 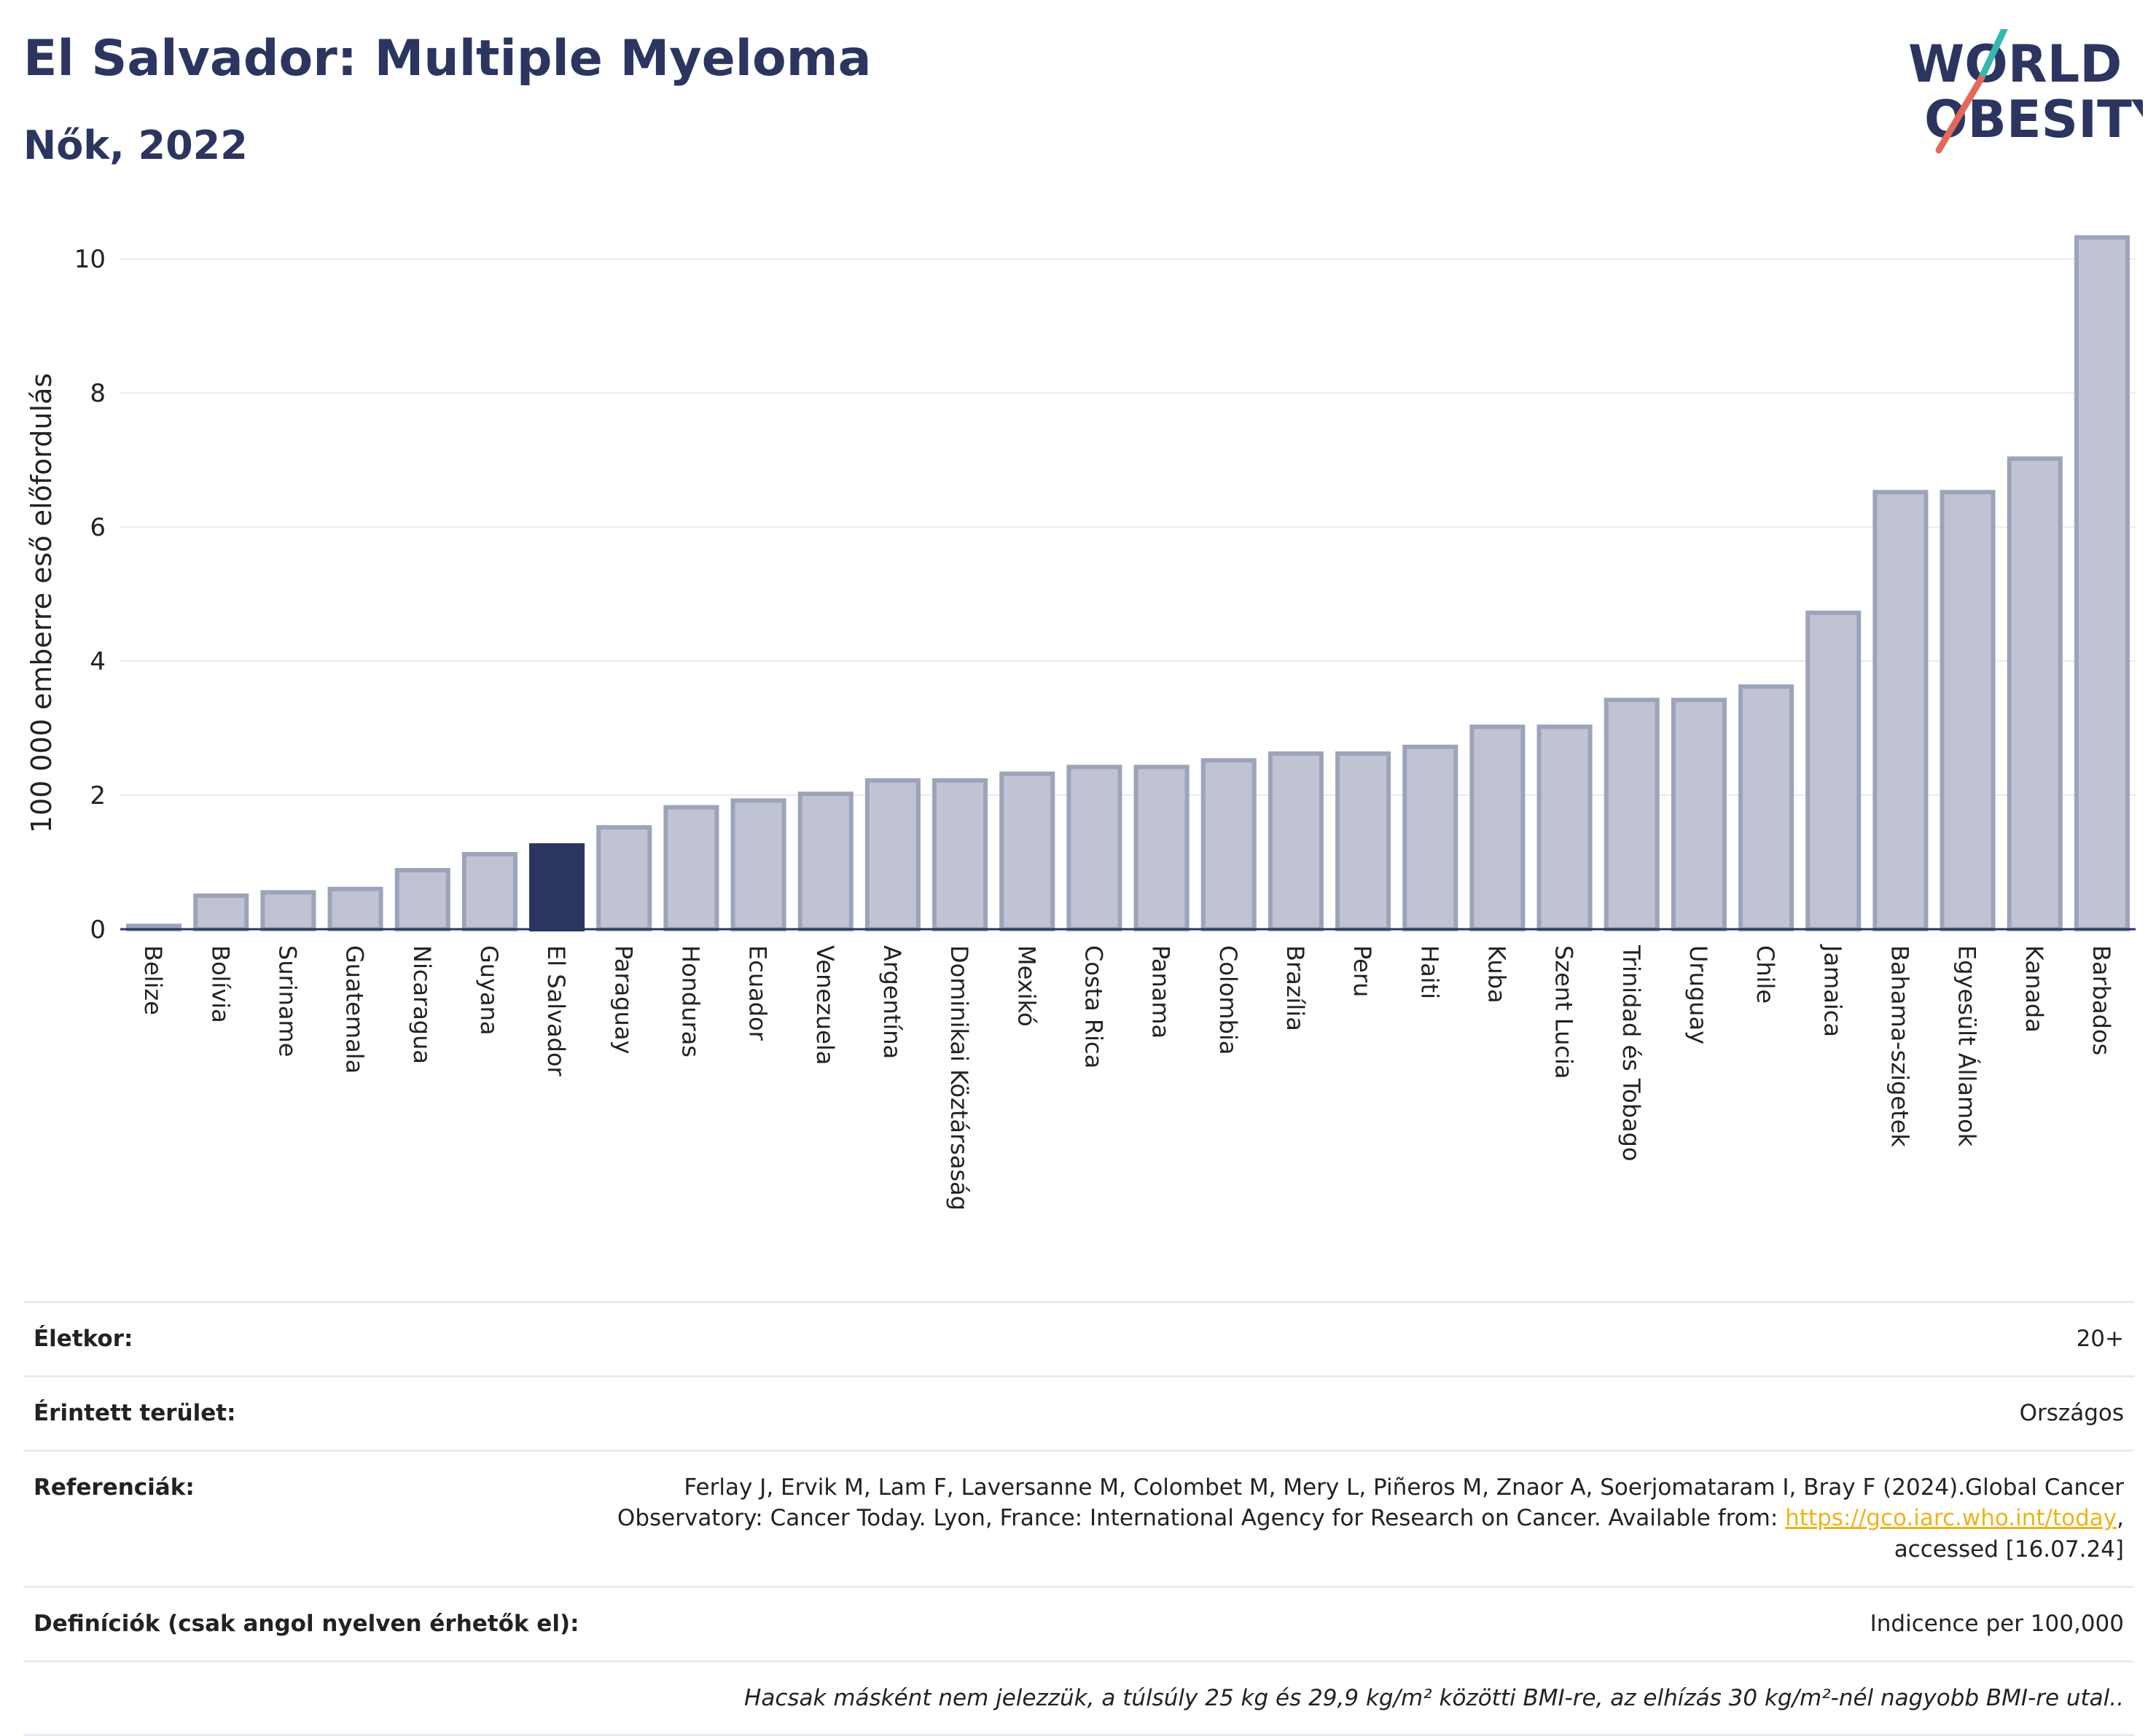 I want to click on y-tick-label: 2, so click(x=98, y=796).